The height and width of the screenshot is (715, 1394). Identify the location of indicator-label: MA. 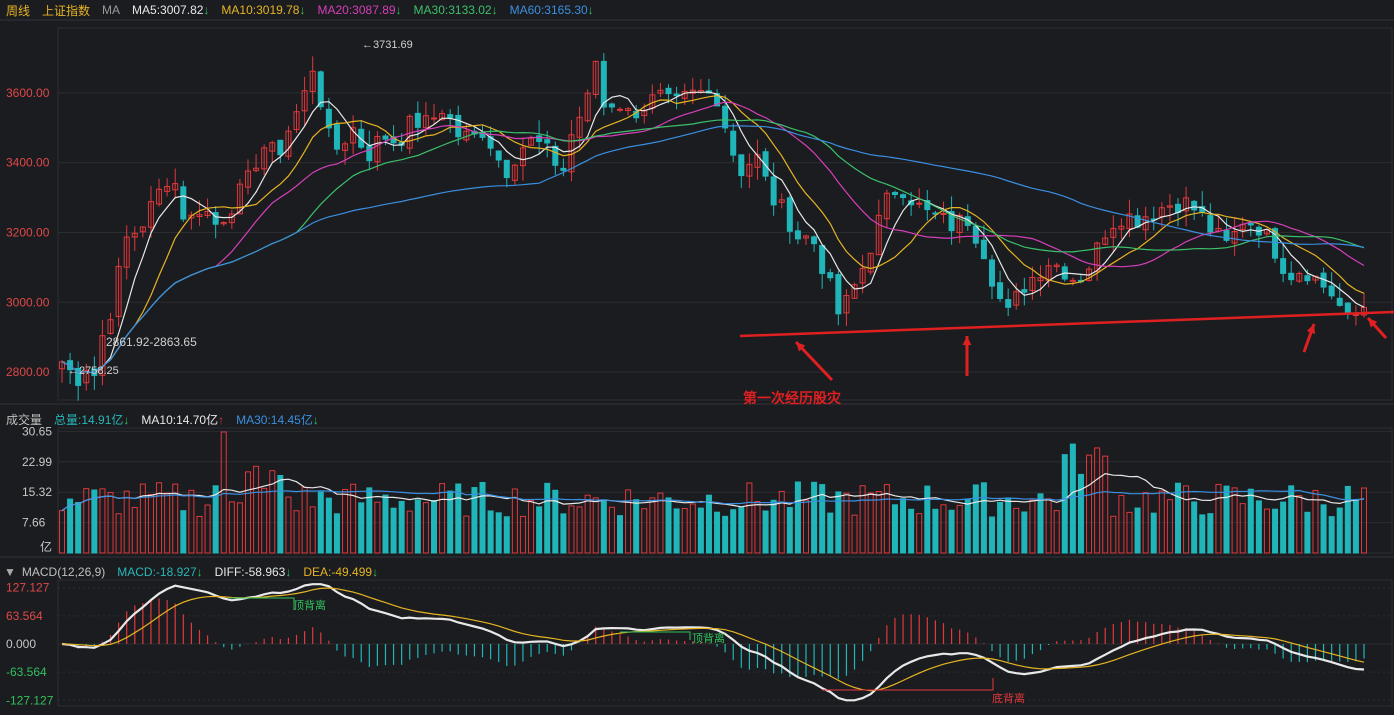
(111, 10).